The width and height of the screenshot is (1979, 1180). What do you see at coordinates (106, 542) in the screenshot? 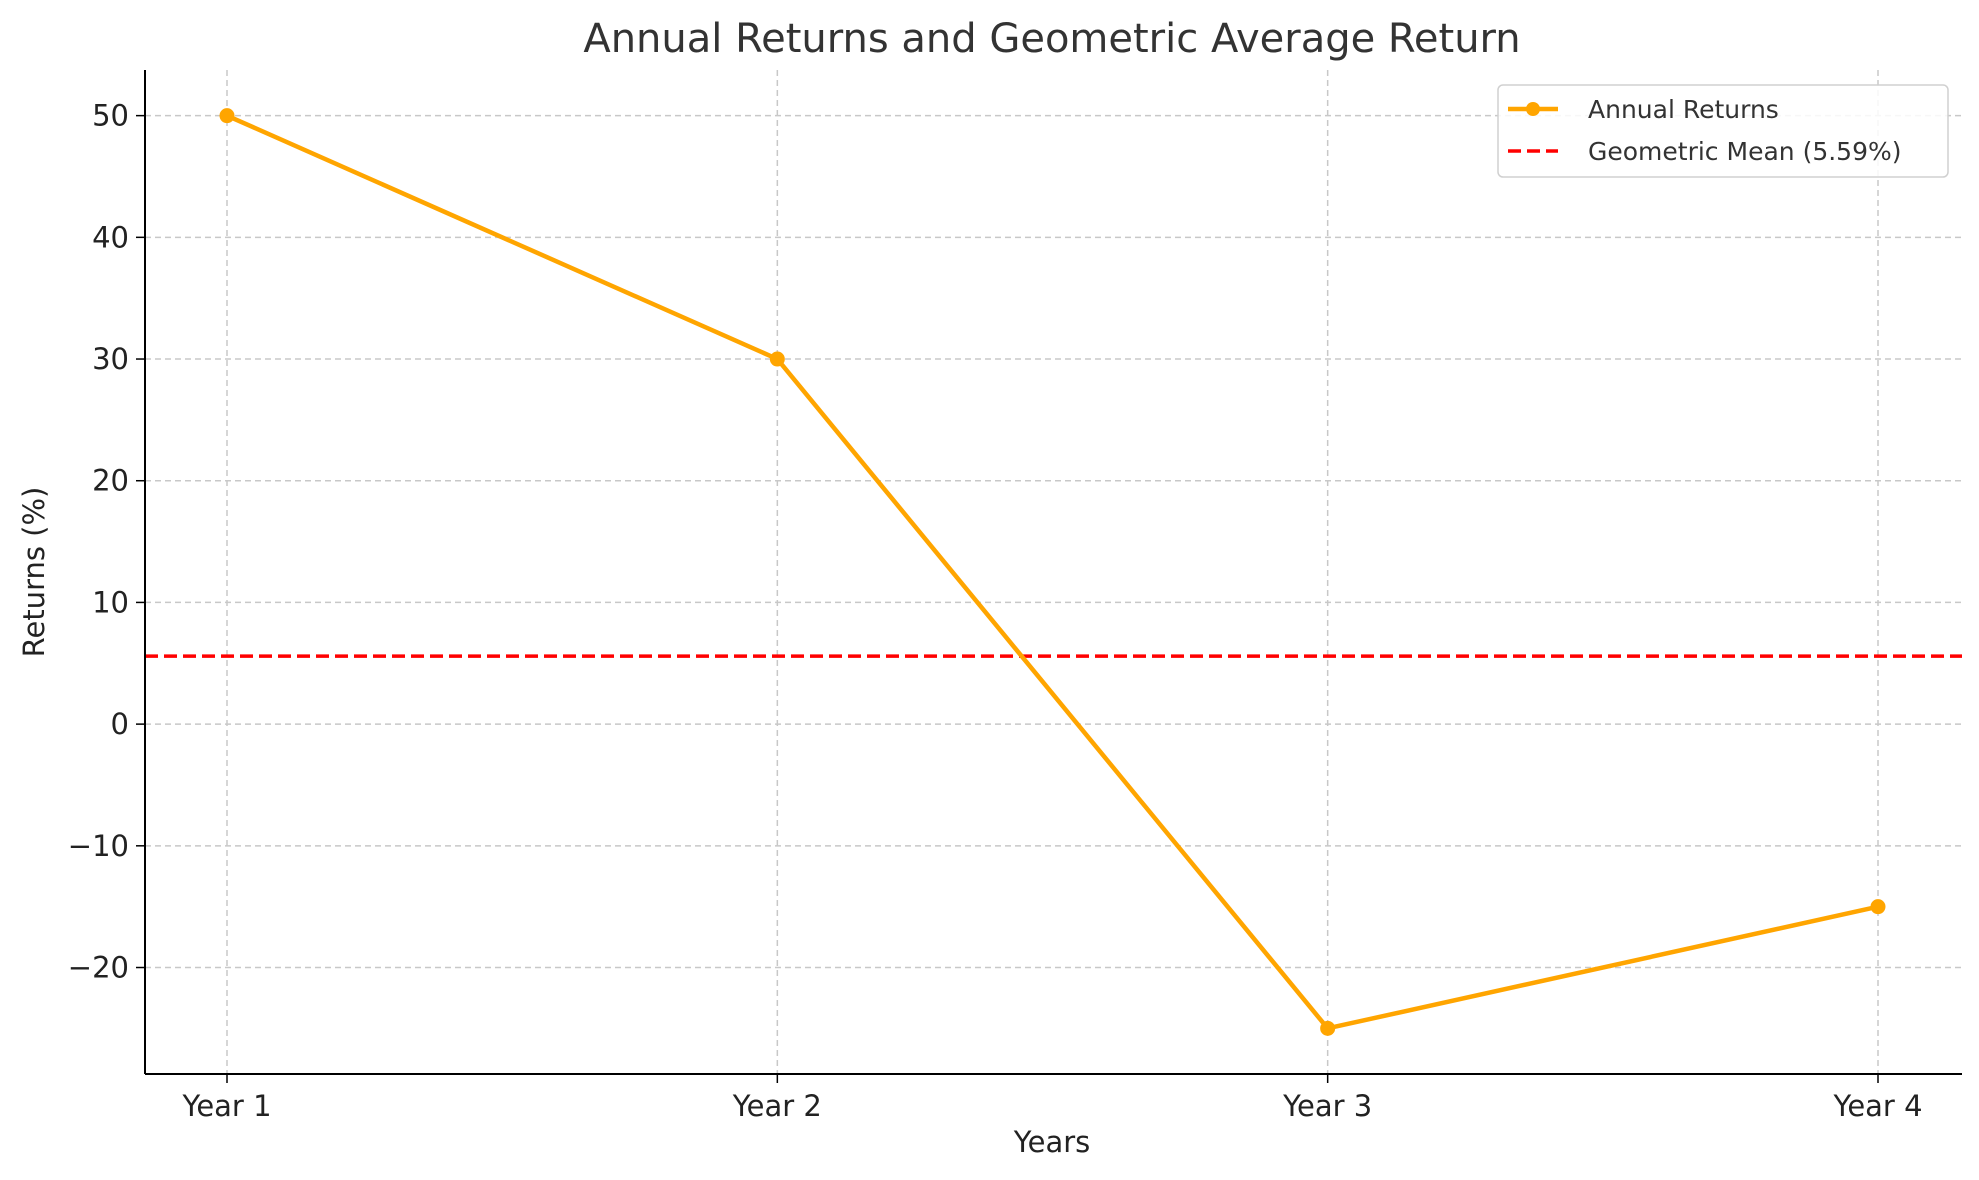
I see `y-ticks: −20 −10 0 10 20 30 40 50` at bounding box center [106, 542].